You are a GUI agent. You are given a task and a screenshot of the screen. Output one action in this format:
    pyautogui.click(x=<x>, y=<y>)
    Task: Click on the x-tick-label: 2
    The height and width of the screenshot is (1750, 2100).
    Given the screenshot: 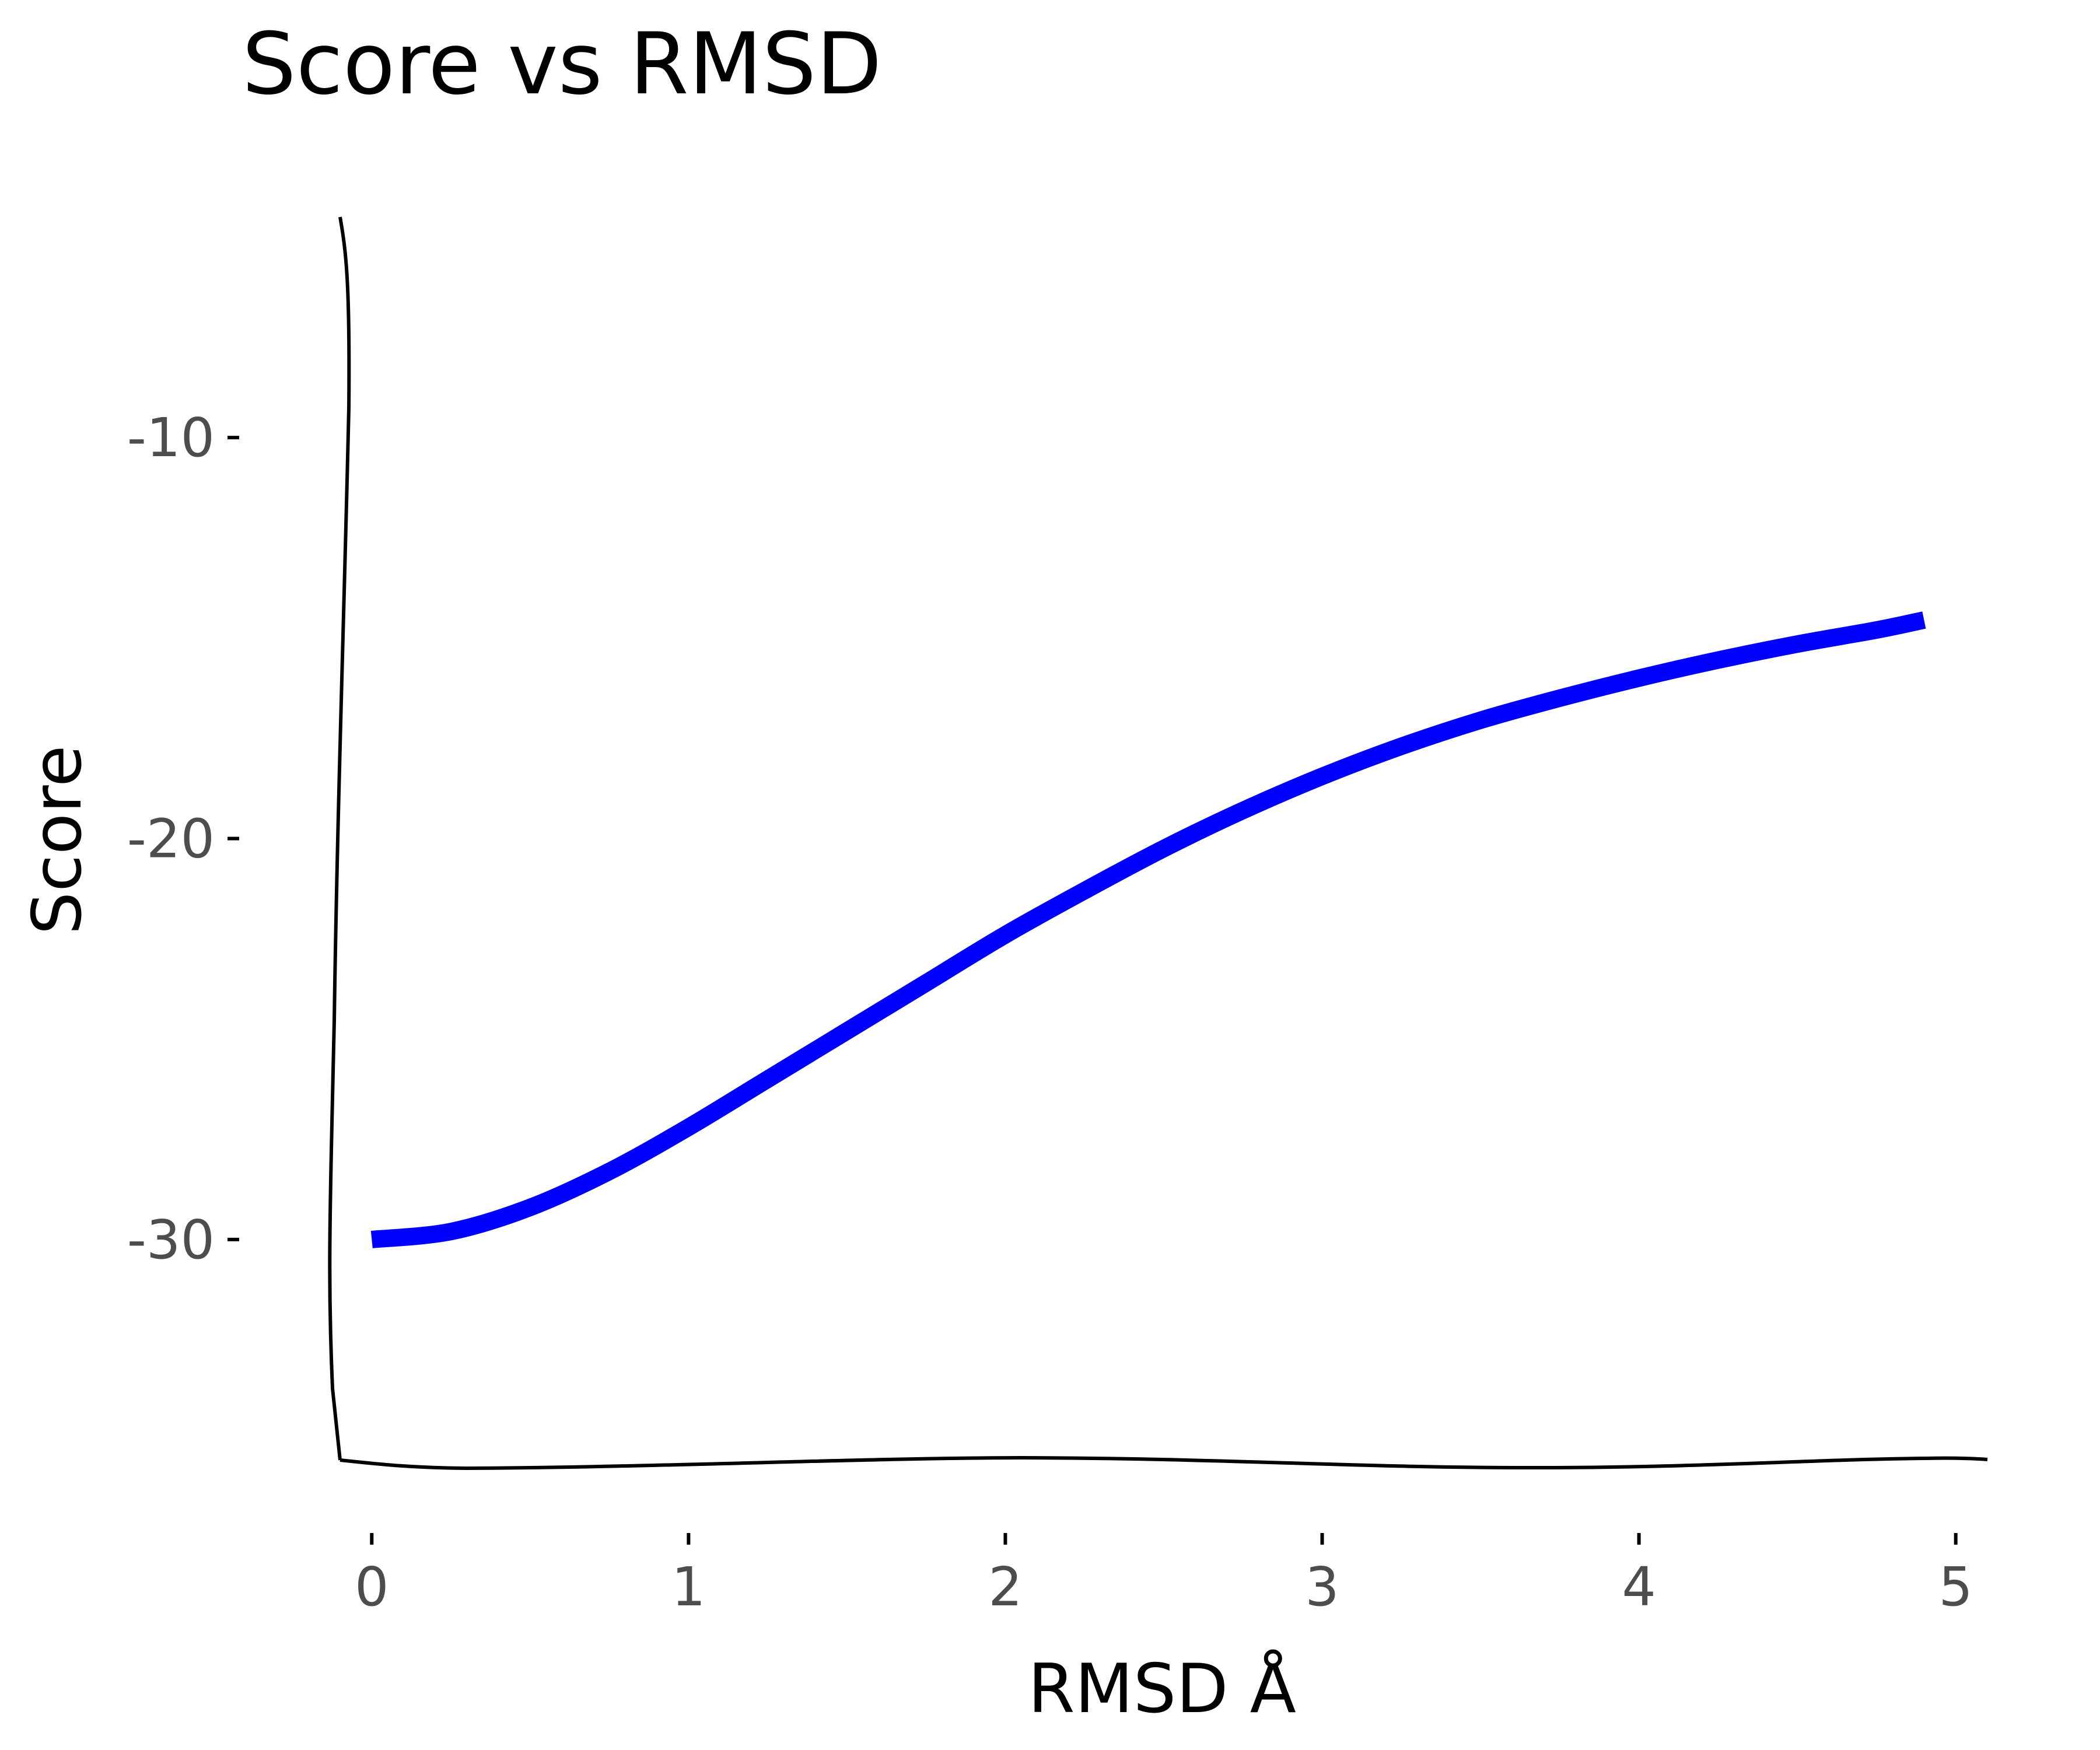 What is the action you would take?
    pyautogui.click(x=1005, y=1587)
    